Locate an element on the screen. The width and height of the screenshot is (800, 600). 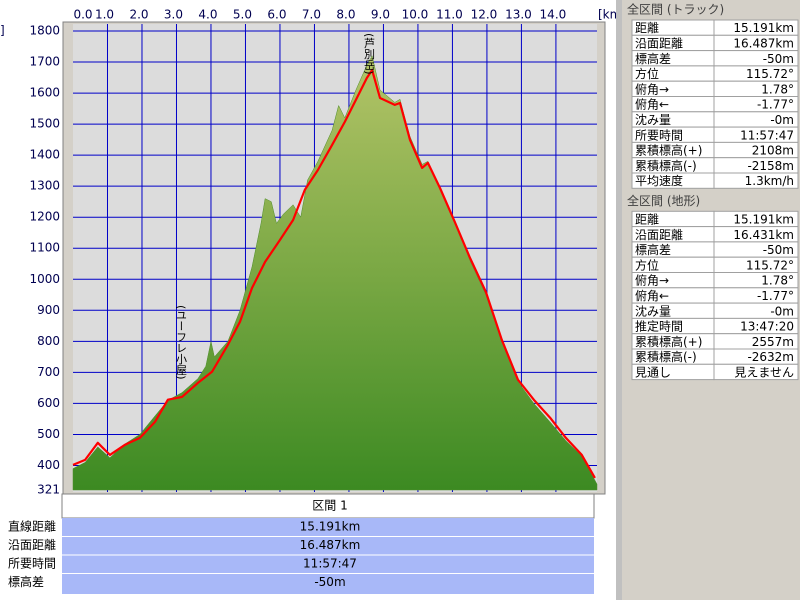
panel-label: 平均速度 is located at coordinates (659, 180).